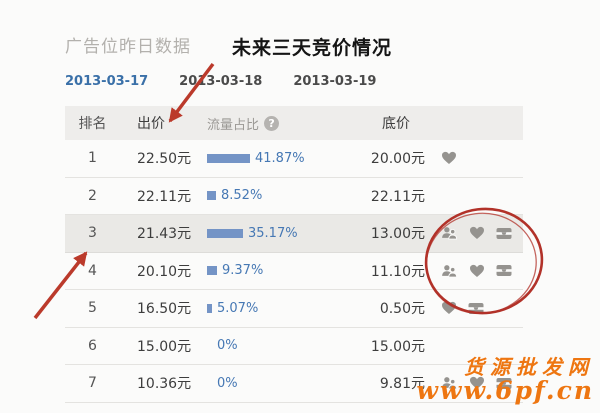 This screenshot has height=413, width=600. What do you see at coordinates (164, 346) in the screenshot?
I see `bid-cell: 15.00元` at bounding box center [164, 346].